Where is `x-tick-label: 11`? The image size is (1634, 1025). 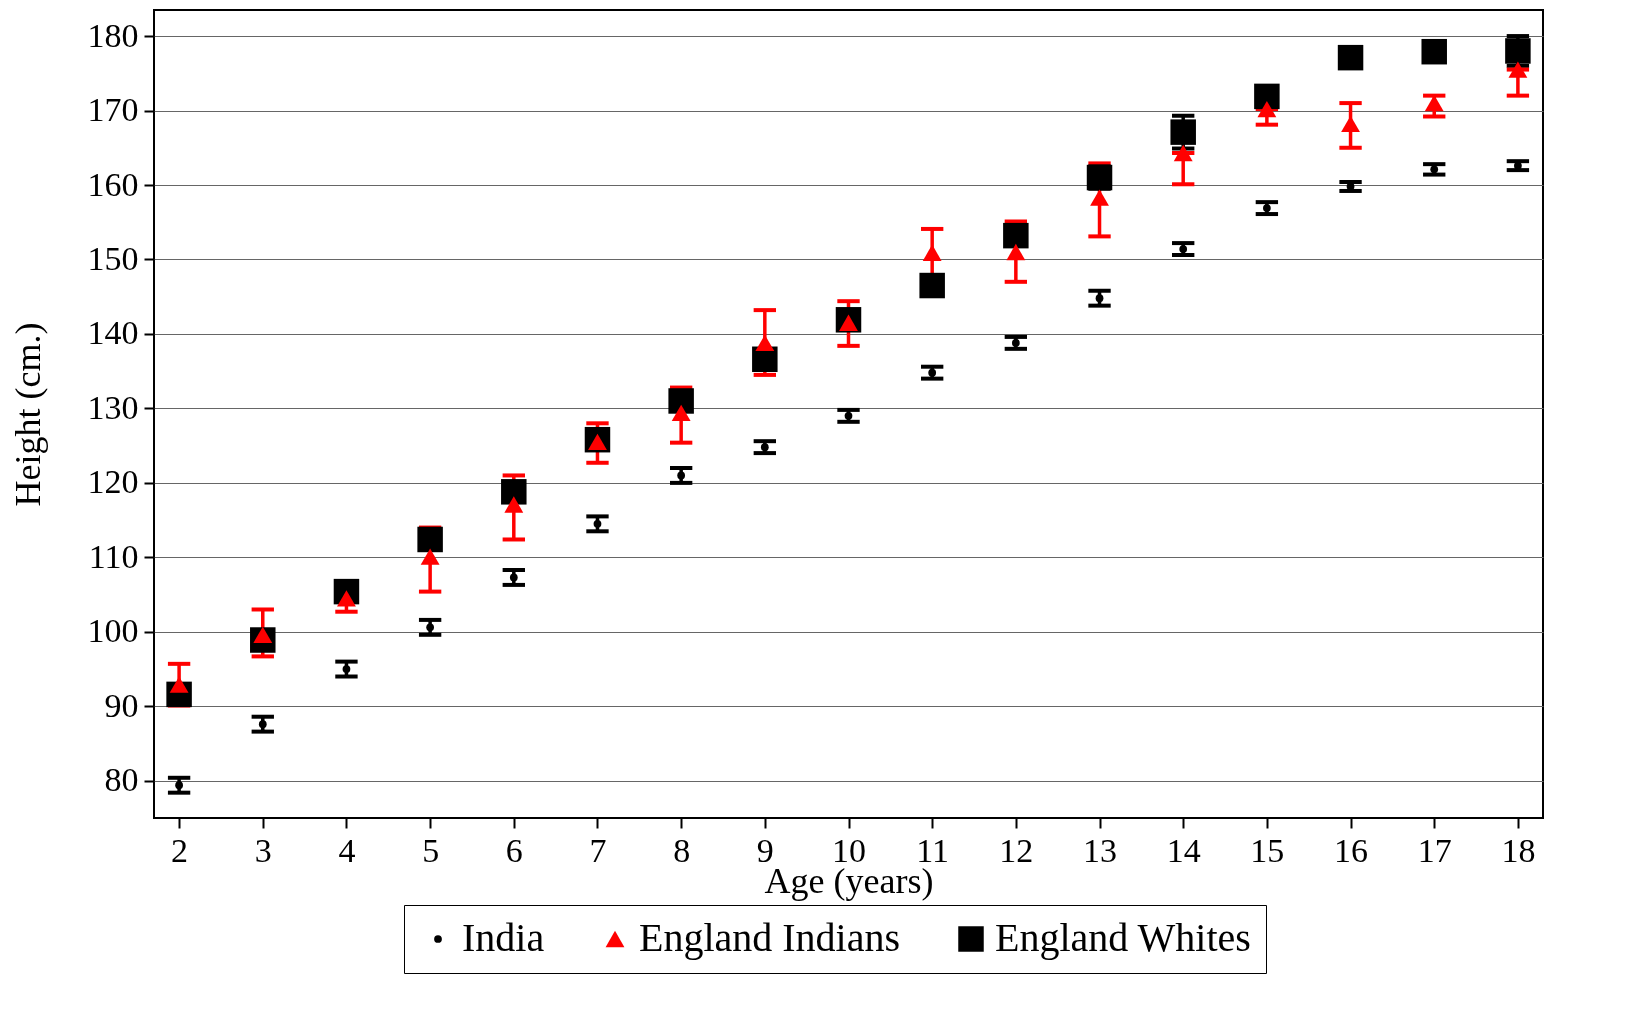 x-tick-label: 11 is located at coordinates (933, 850).